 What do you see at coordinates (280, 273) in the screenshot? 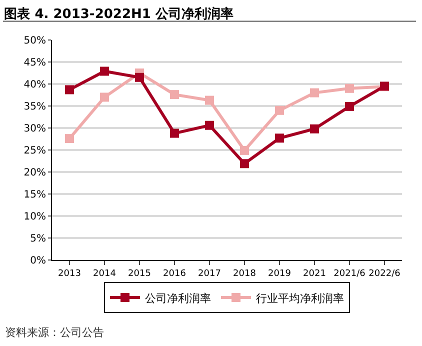
I see `x-tick-label: 2019` at bounding box center [280, 273].